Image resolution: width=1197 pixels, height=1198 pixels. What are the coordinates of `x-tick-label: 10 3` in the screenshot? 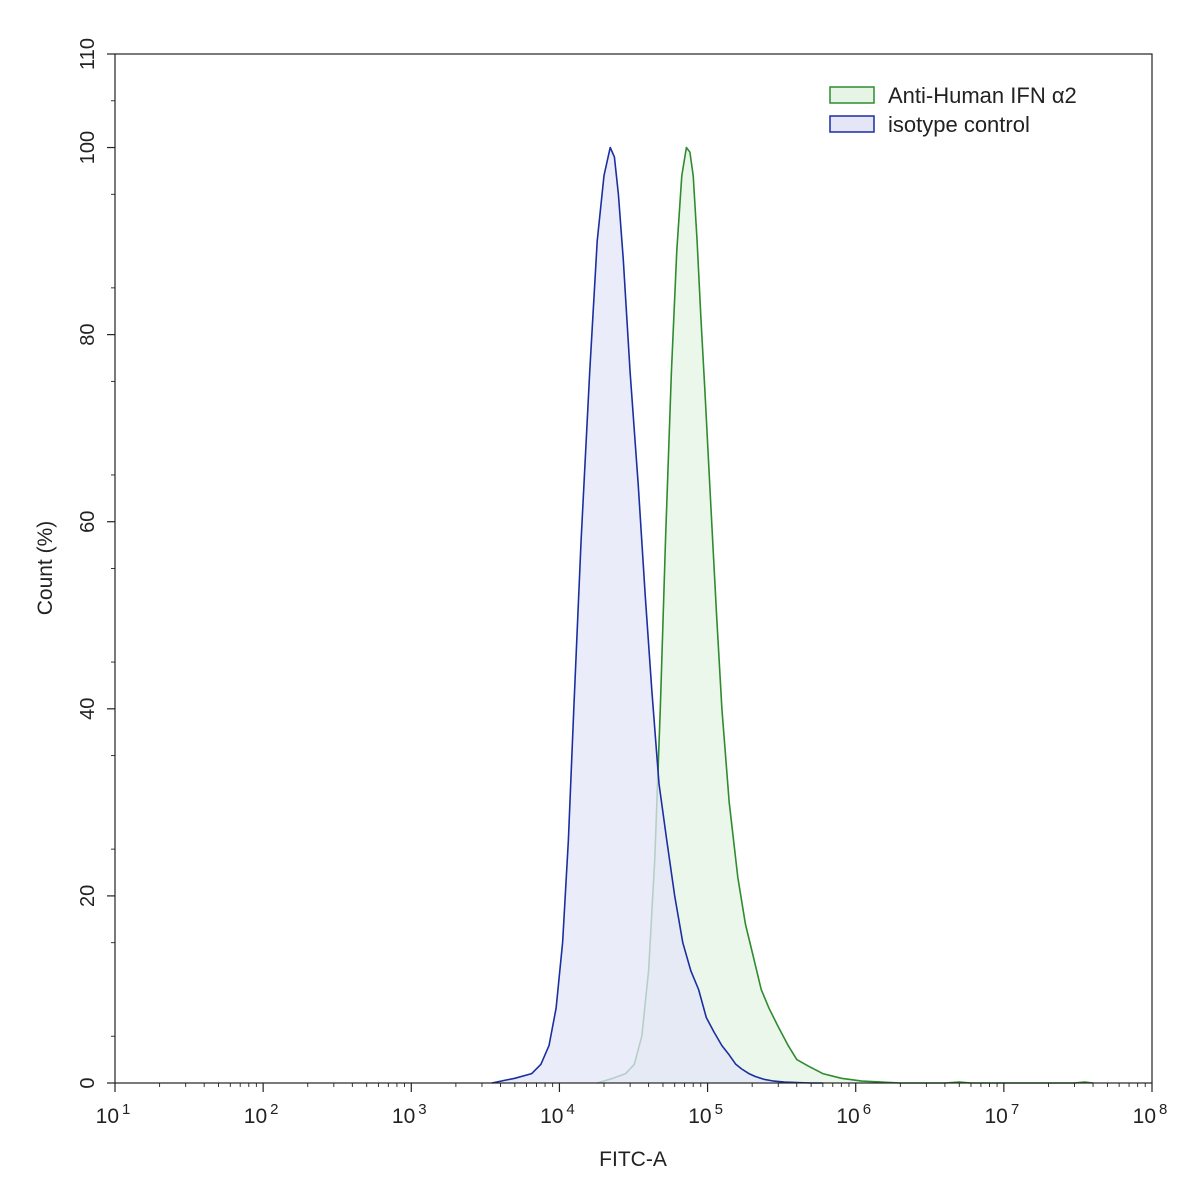 It's located at (409, 1114).